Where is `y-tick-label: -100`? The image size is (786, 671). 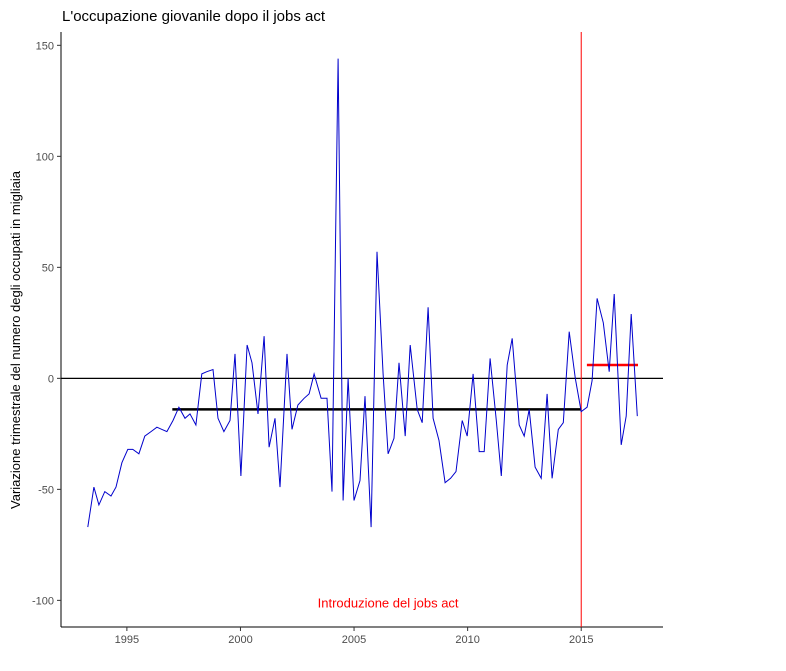
y-tick-label: -100 is located at coordinates (43, 601).